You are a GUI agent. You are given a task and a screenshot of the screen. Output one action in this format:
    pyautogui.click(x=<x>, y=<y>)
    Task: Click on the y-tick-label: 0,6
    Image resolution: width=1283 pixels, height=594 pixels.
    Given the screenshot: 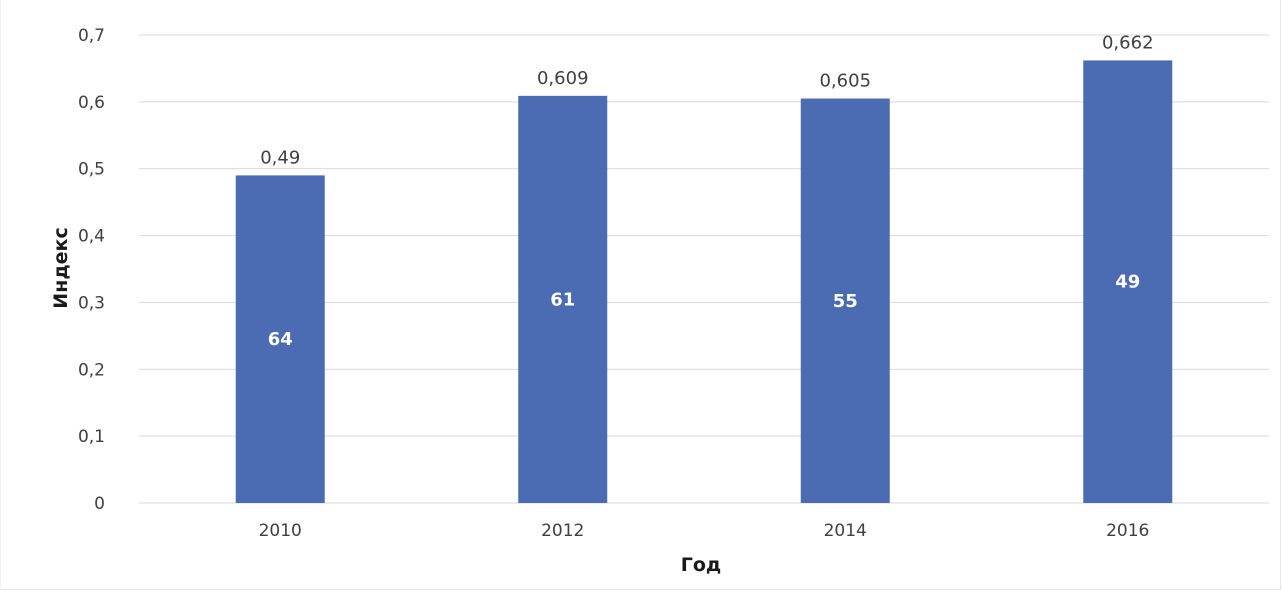 What is the action you would take?
    pyautogui.click(x=91, y=103)
    